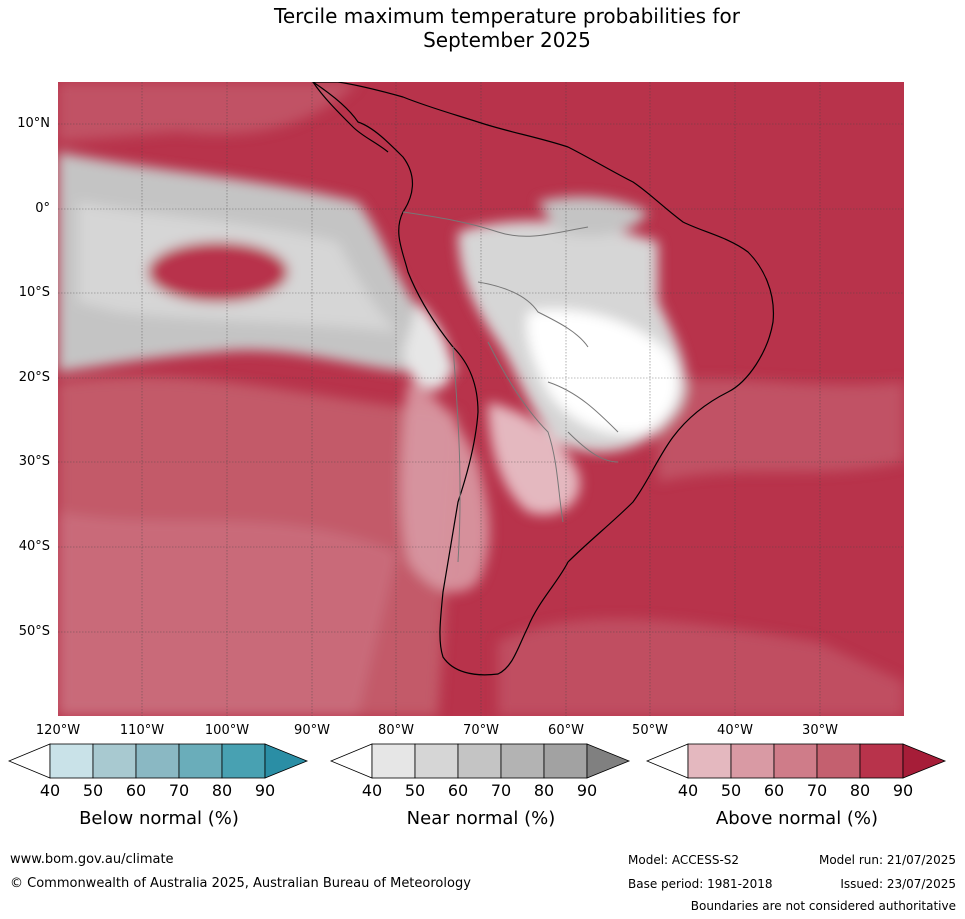 The height and width of the screenshot is (919, 965). What do you see at coordinates (42, 208) in the screenshot?
I see `lat-label-0: 0°` at bounding box center [42, 208].